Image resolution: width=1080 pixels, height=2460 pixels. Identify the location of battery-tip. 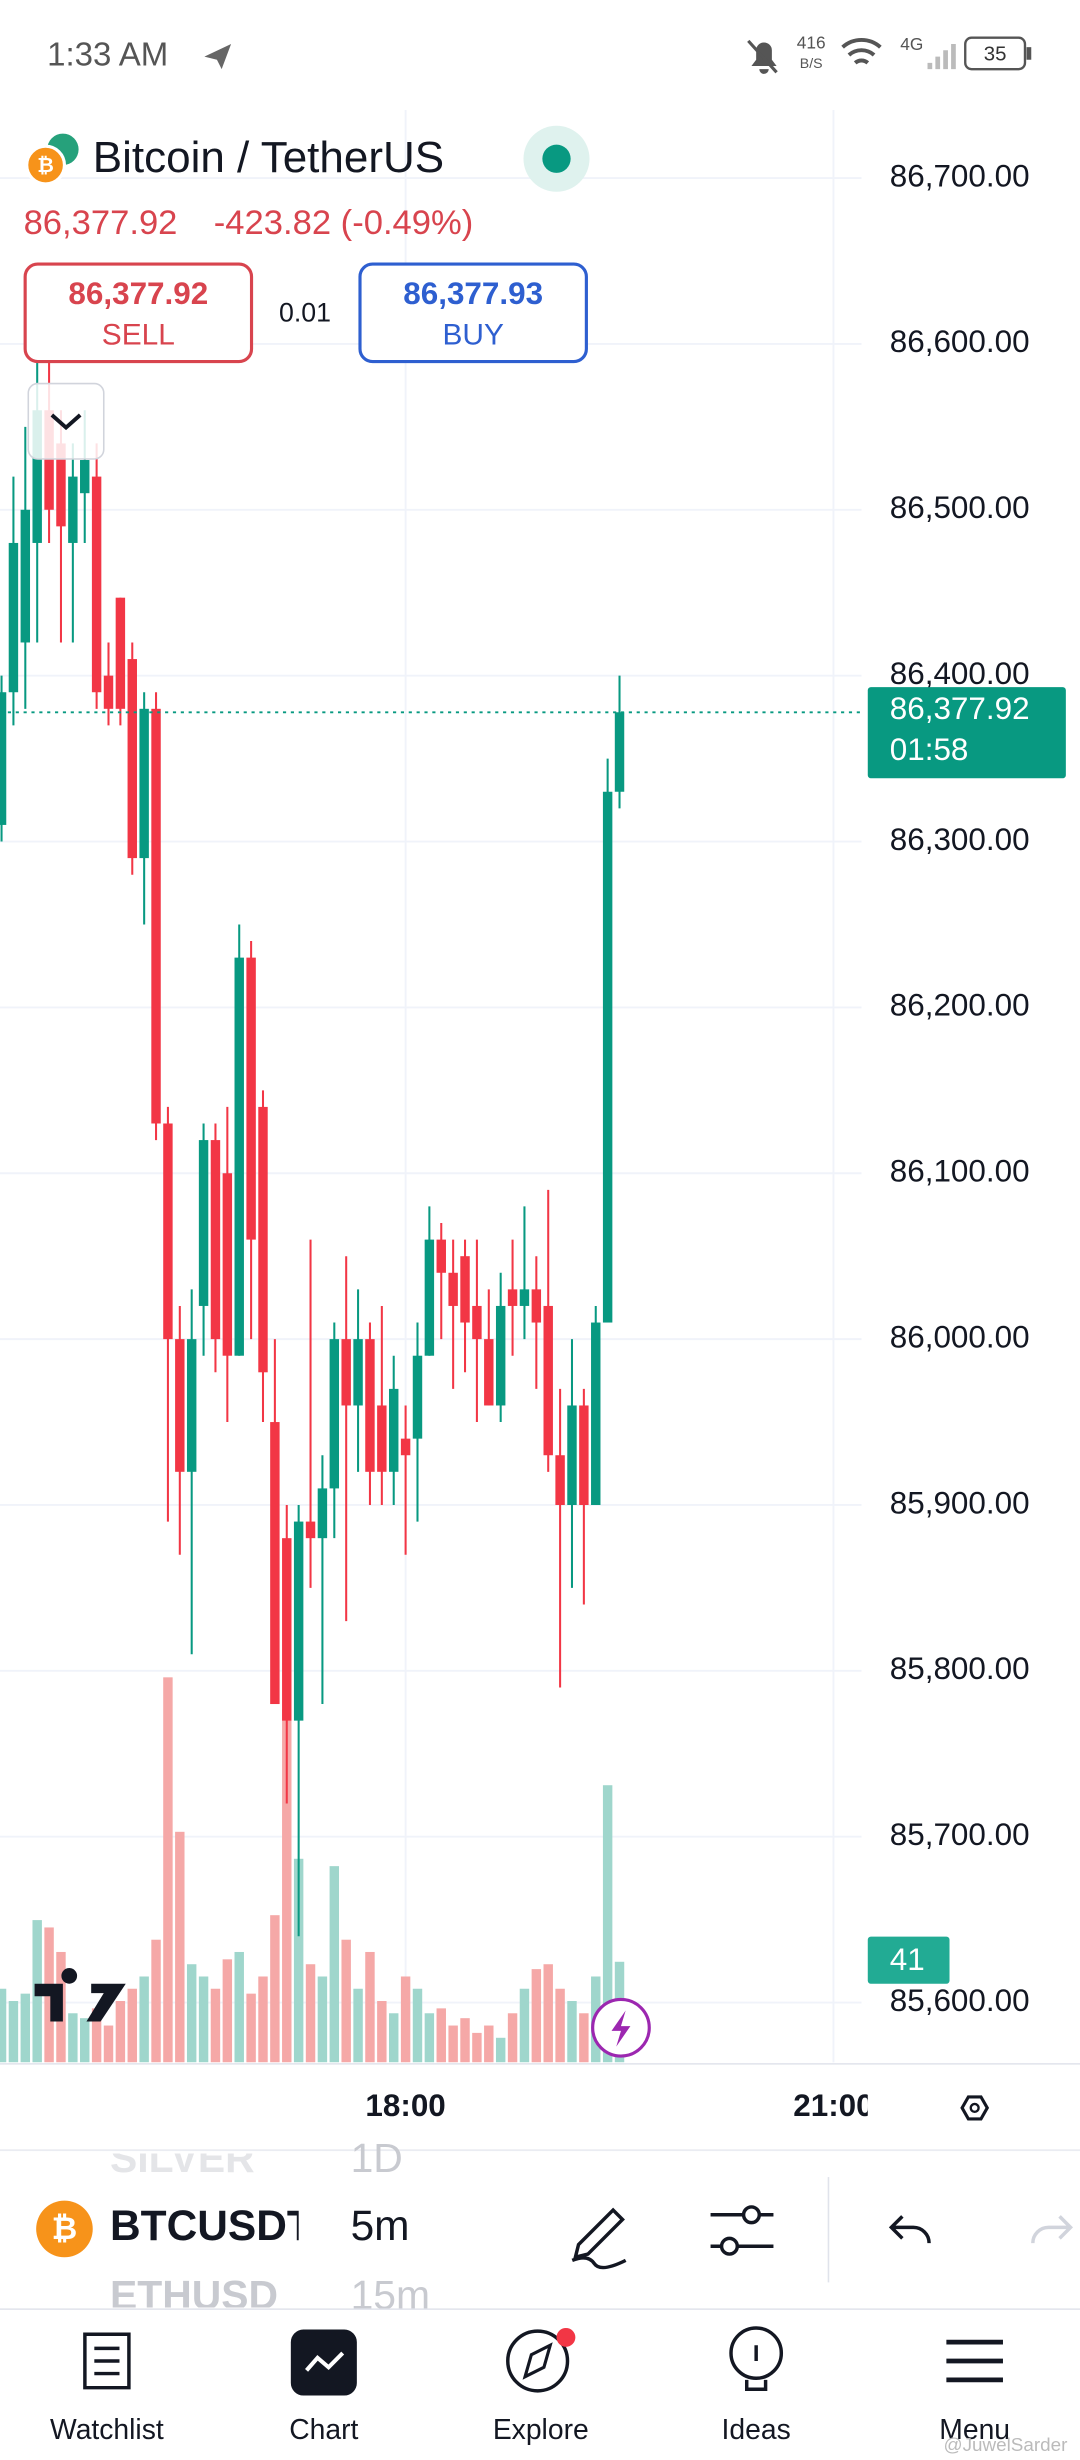
(1029, 53).